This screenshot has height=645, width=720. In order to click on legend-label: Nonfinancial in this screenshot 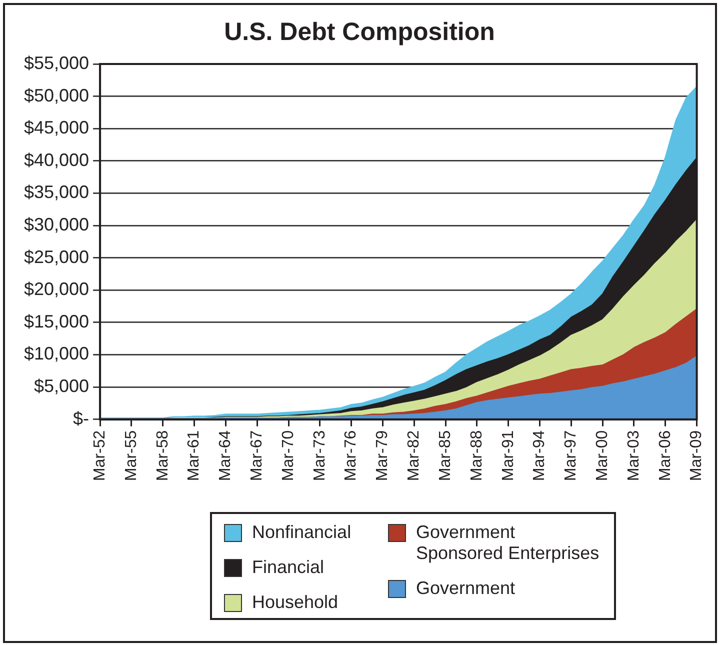, I will do `click(302, 532)`.